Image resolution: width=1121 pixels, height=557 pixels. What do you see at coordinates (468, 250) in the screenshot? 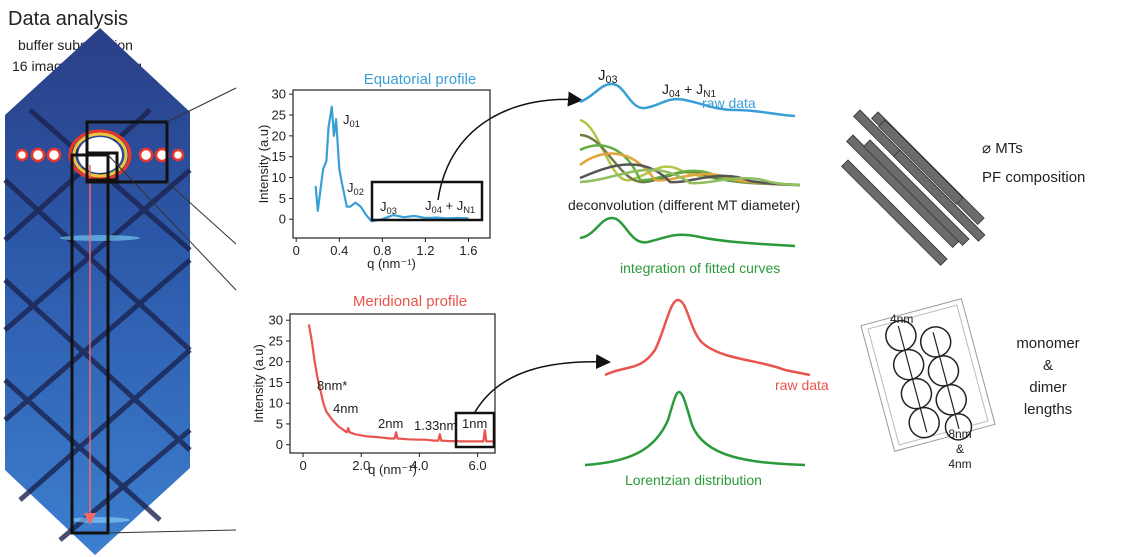
I see `x-tick-label: 1.6` at bounding box center [468, 250].